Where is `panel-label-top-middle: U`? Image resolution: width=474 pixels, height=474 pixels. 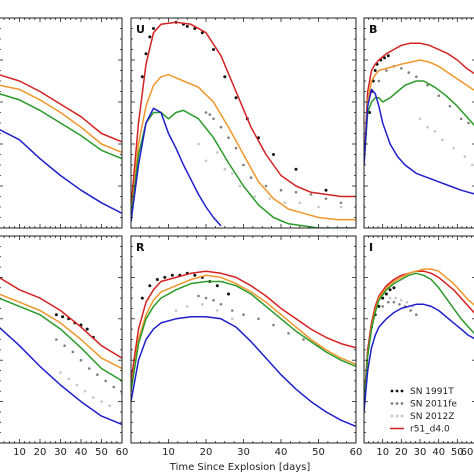
panel-label-top-middle: U is located at coordinates (140, 29).